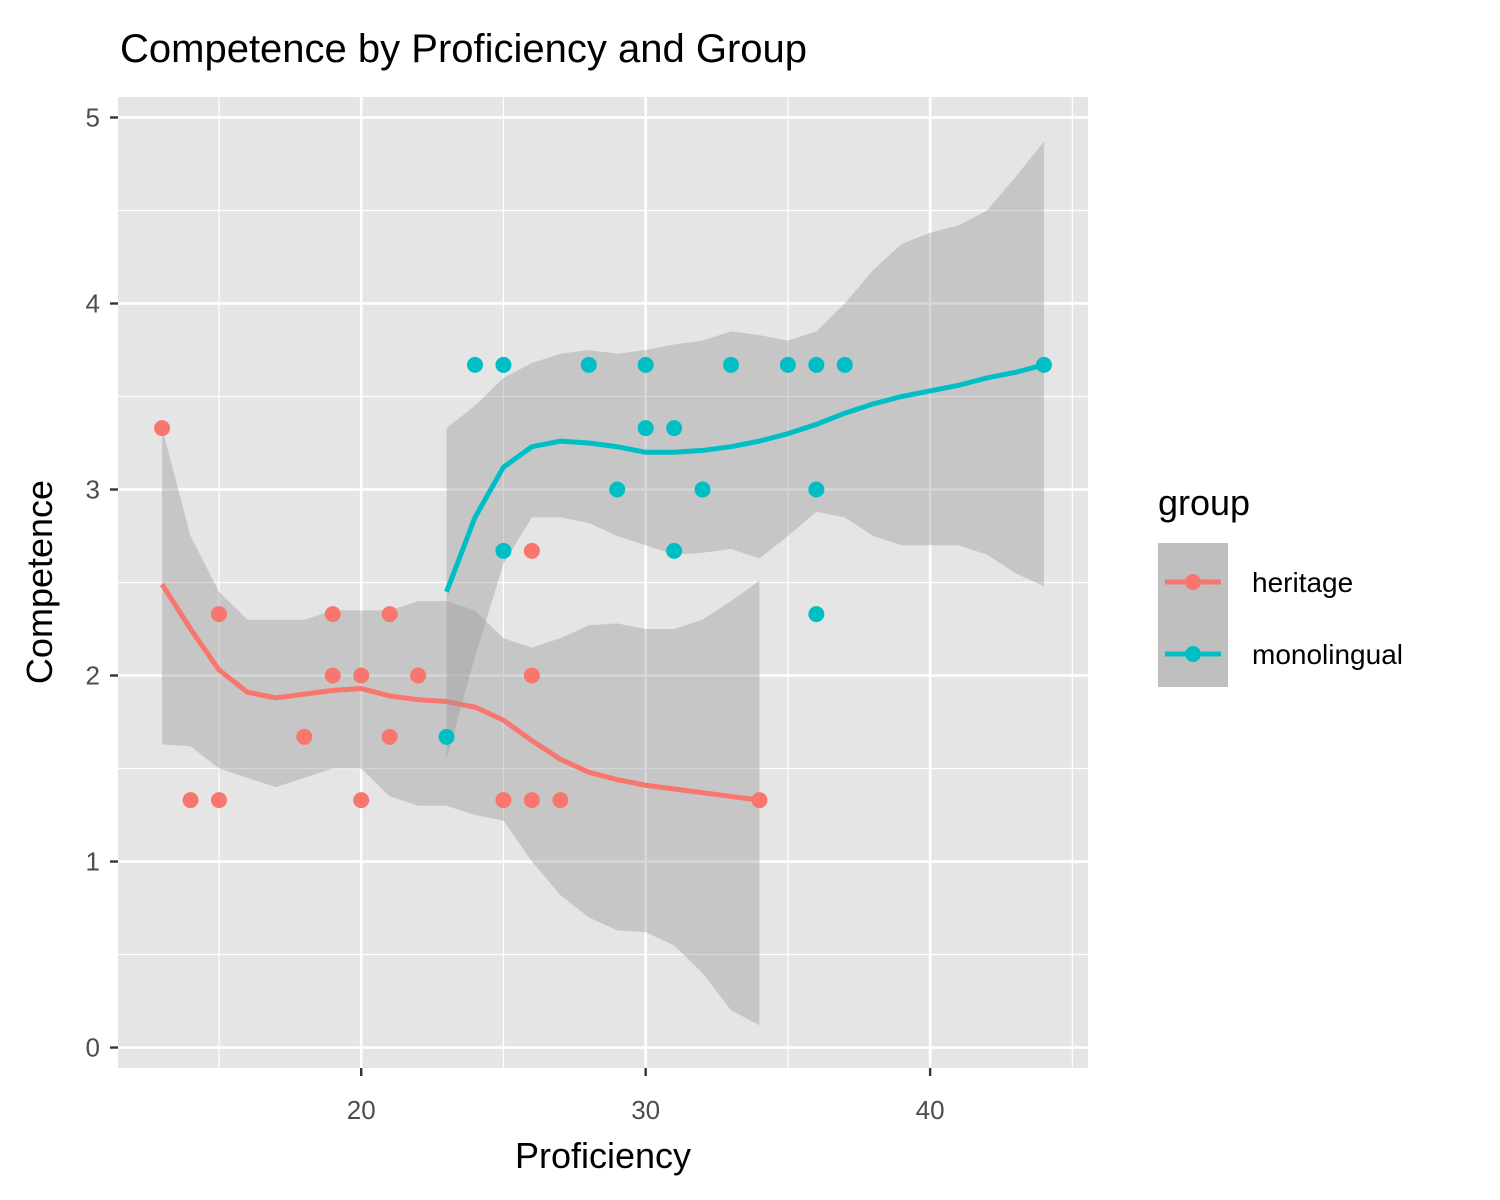  I want to click on x-tick-label: 30, so click(645, 1110).